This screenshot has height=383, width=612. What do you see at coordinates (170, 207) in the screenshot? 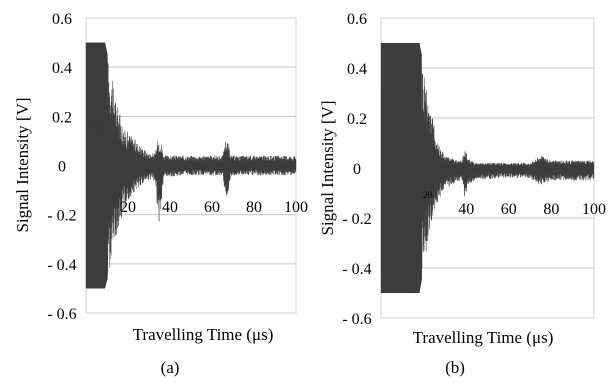
I see `x-tick-label-a: 40` at bounding box center [170, 207].